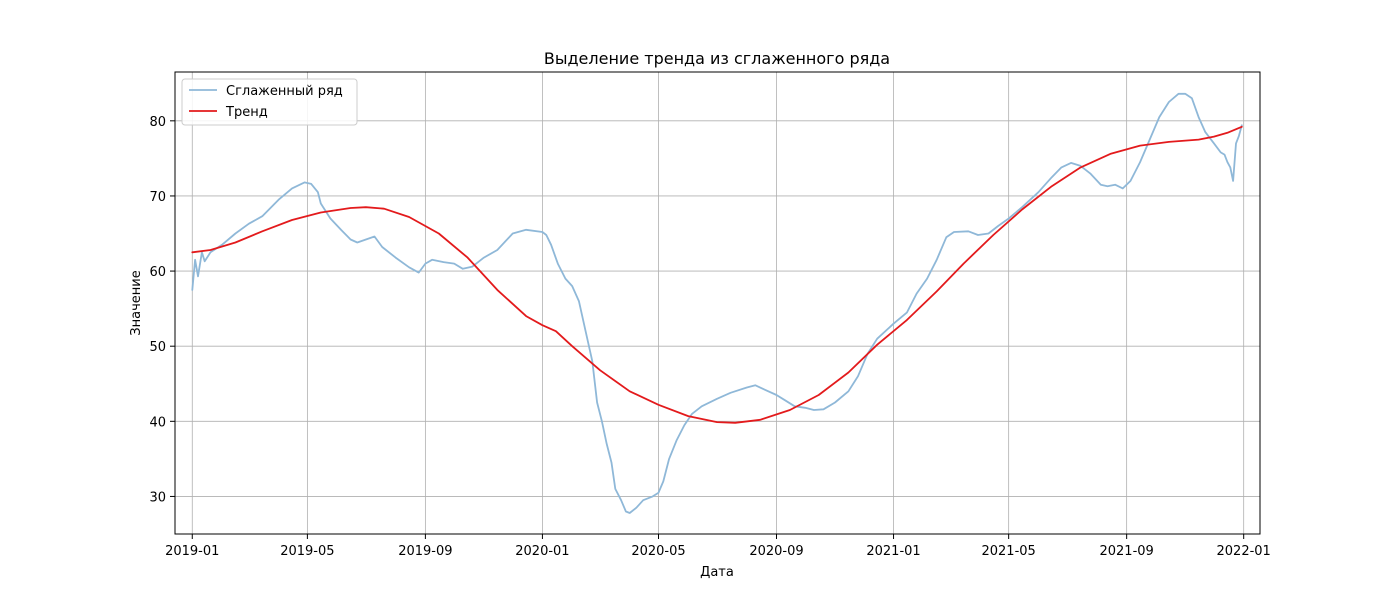  Describe the element at coordinates (893, 551) in the screenshot. I see `x-tick-label: 2021-01` at that location.